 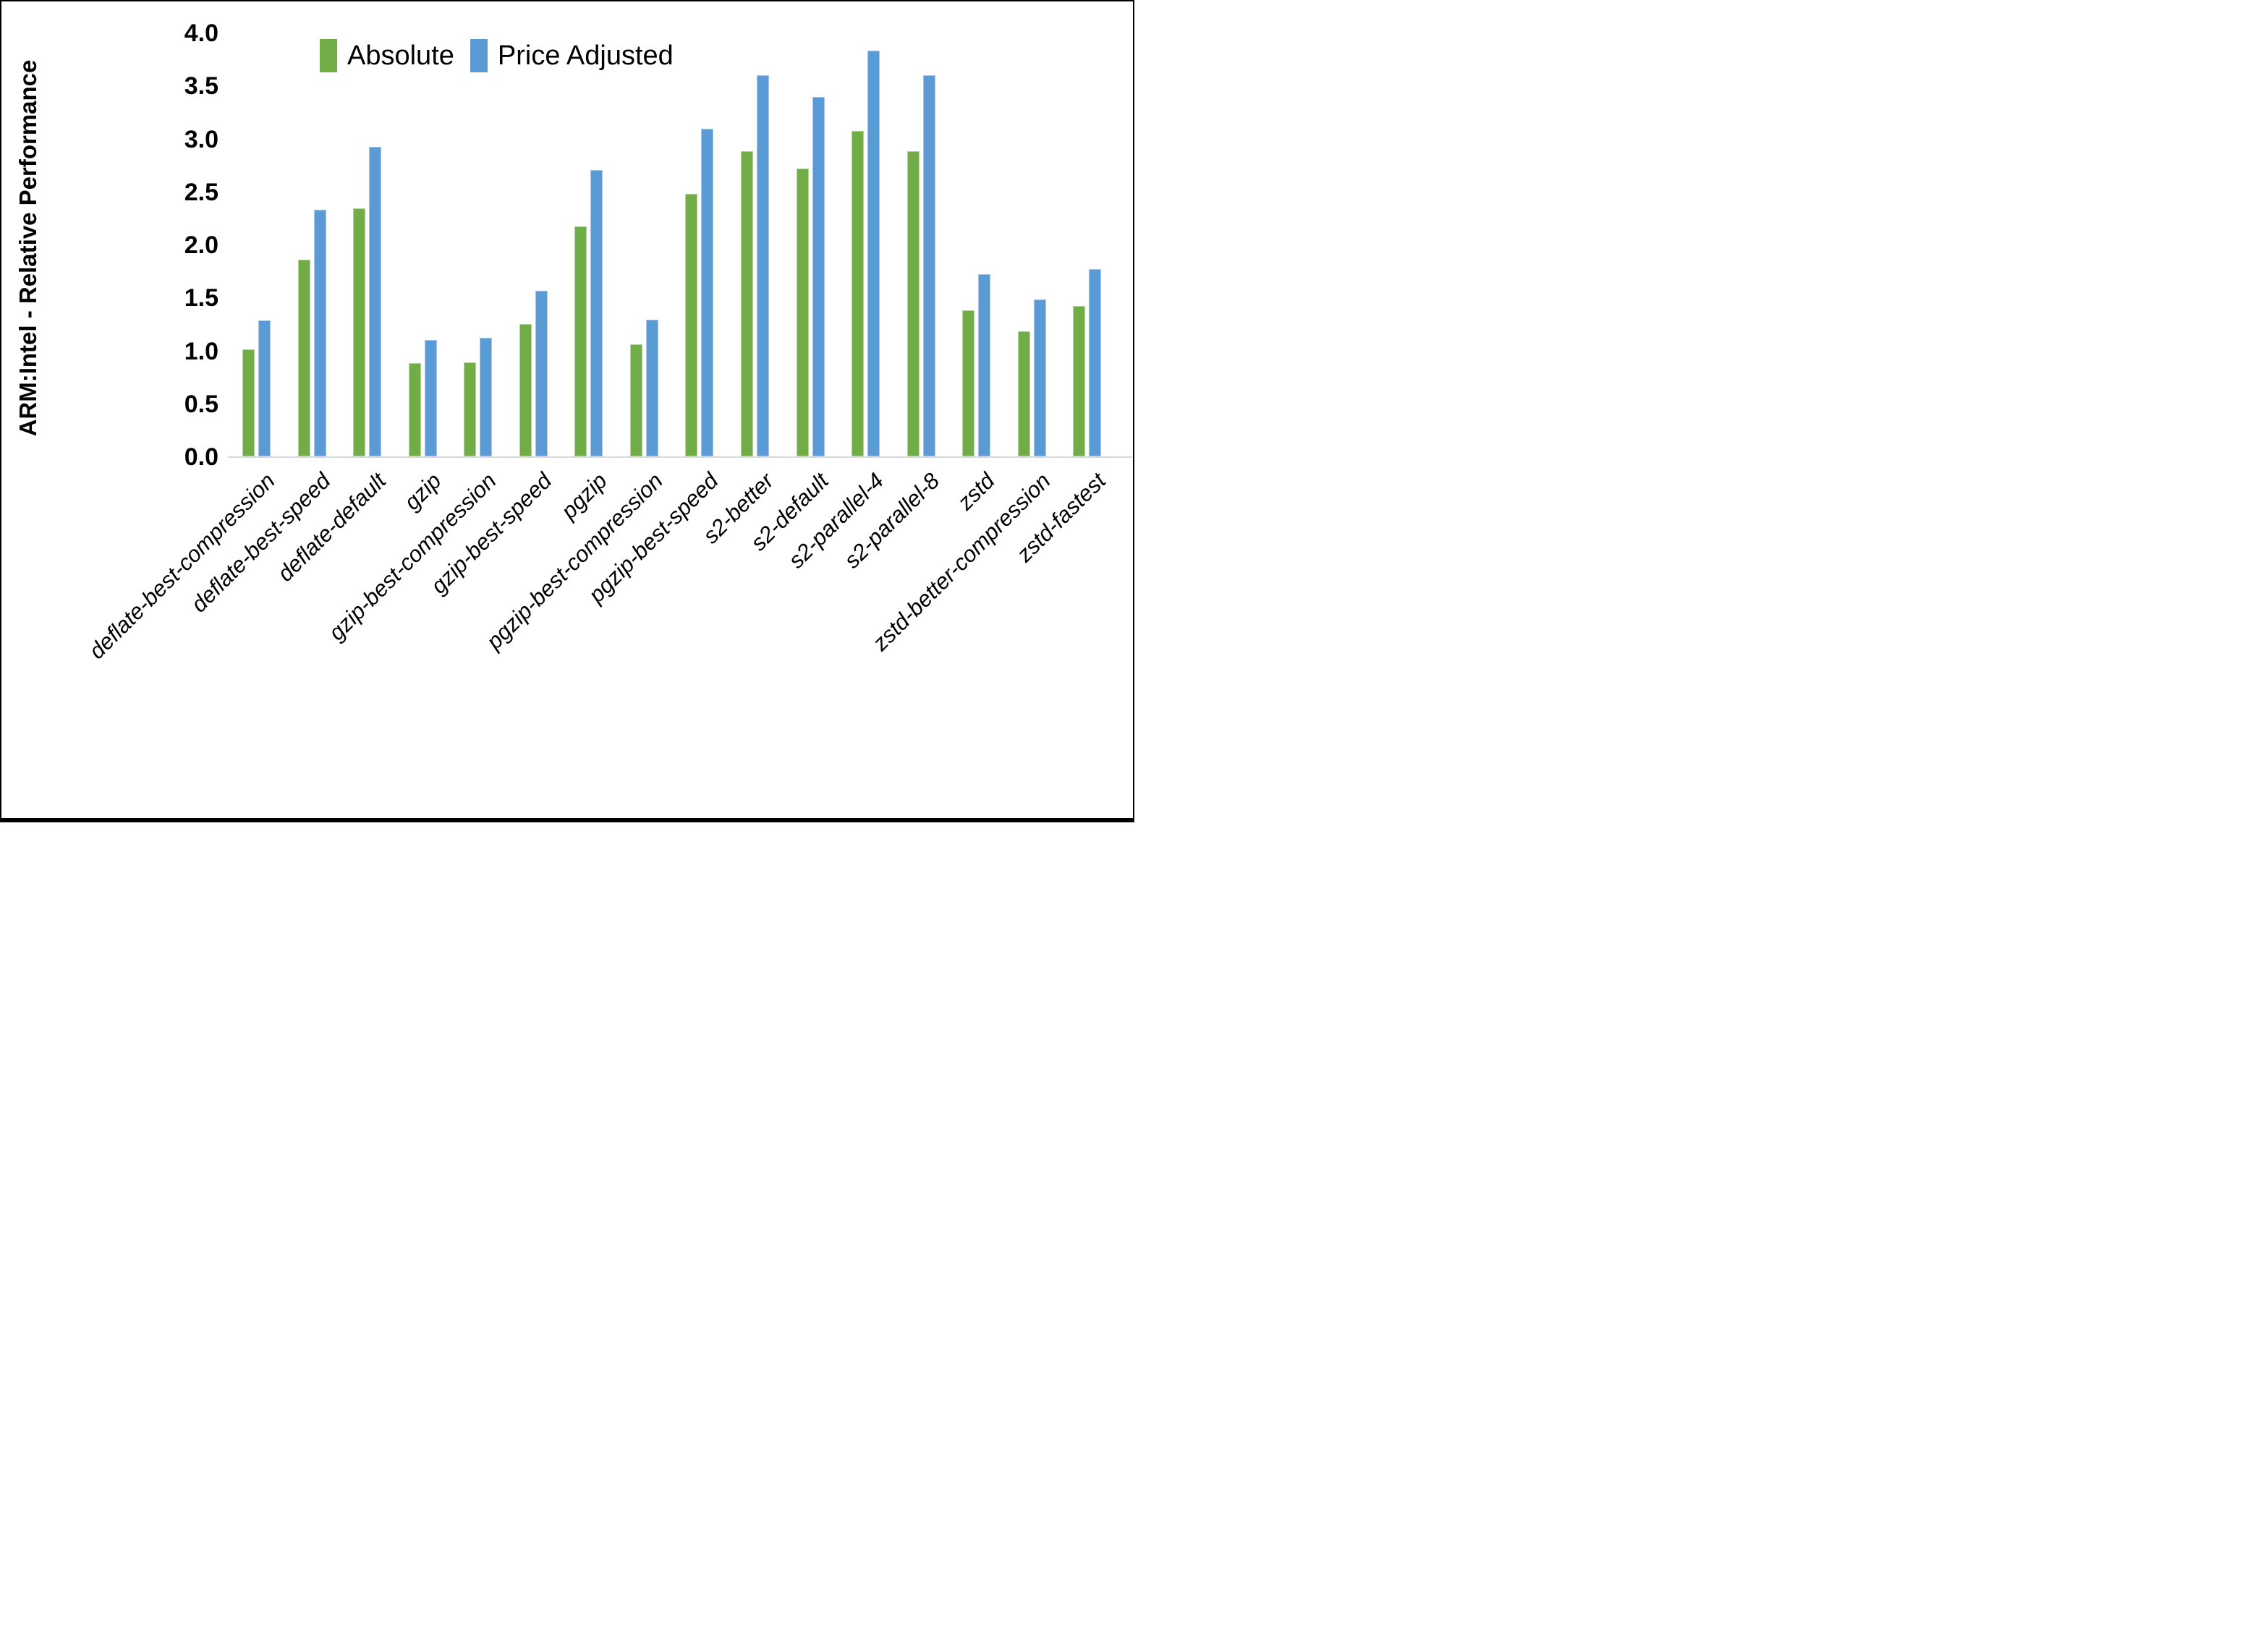 I want to click on bar-absolute-pgzip-best-compression, so click(x=635, y=400).